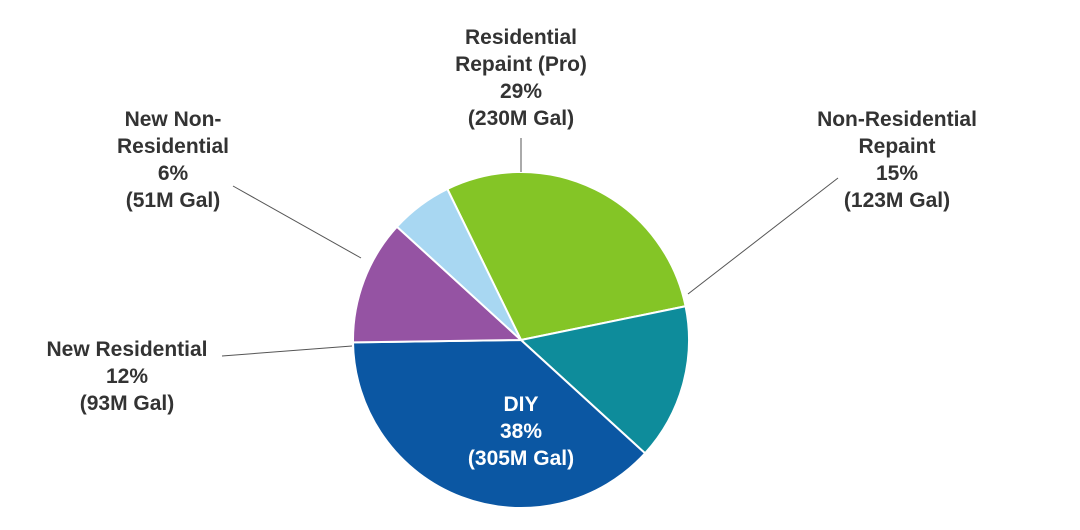  What do you see at coordinates (173, 160) in the screenshot?
I see `slice-label-4: New Non- Residential 6% (51M Gal)` at bounding box center [173, 160].